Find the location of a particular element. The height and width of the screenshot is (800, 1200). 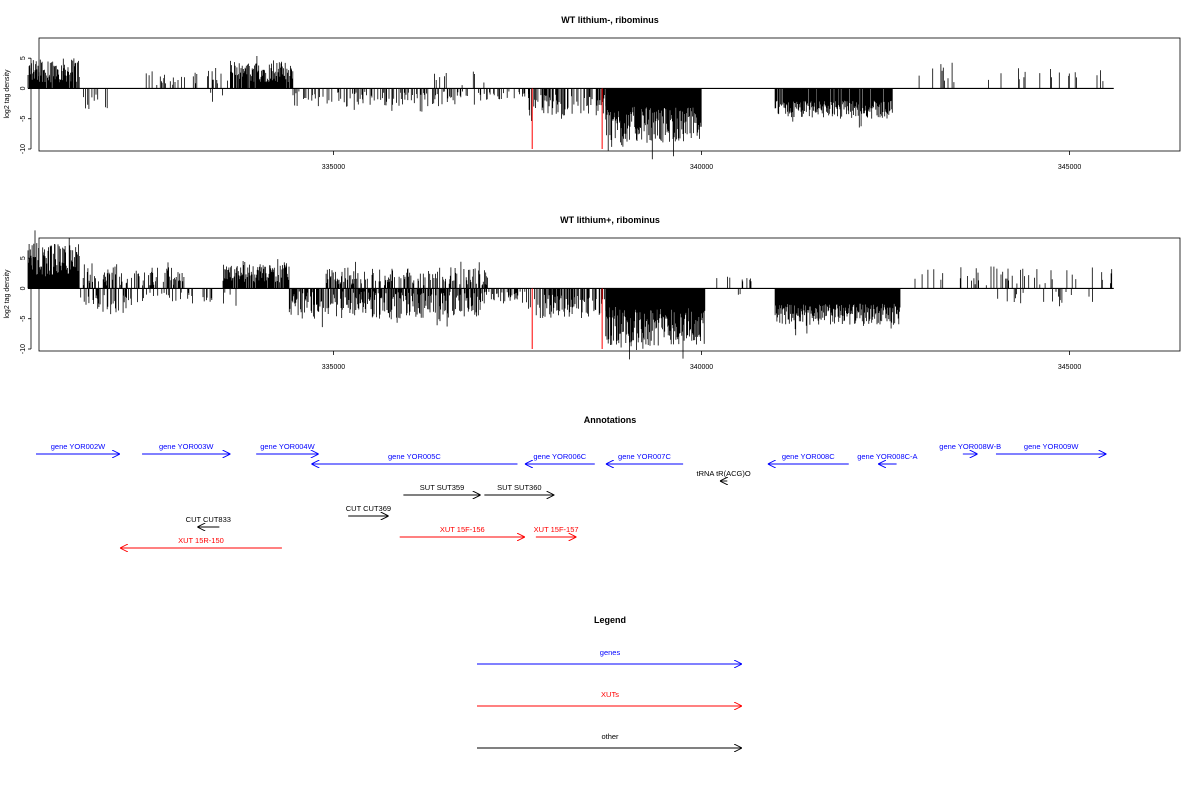

annotation-label: gene YOR004W is located at coordinates (287, 446).